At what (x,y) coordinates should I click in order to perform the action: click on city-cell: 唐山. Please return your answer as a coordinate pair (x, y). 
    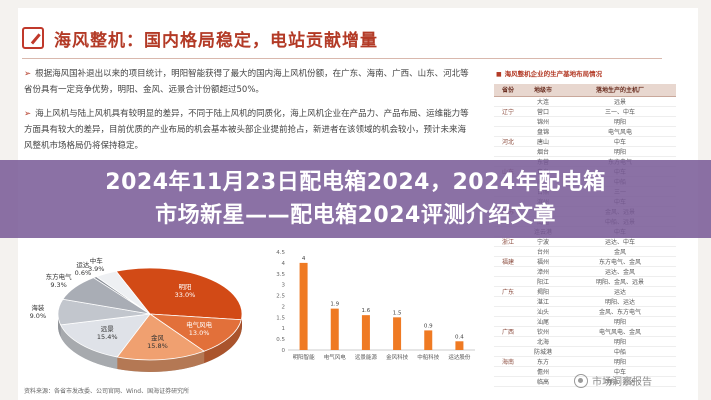
    Looking at the image, I should click on (543, 141).